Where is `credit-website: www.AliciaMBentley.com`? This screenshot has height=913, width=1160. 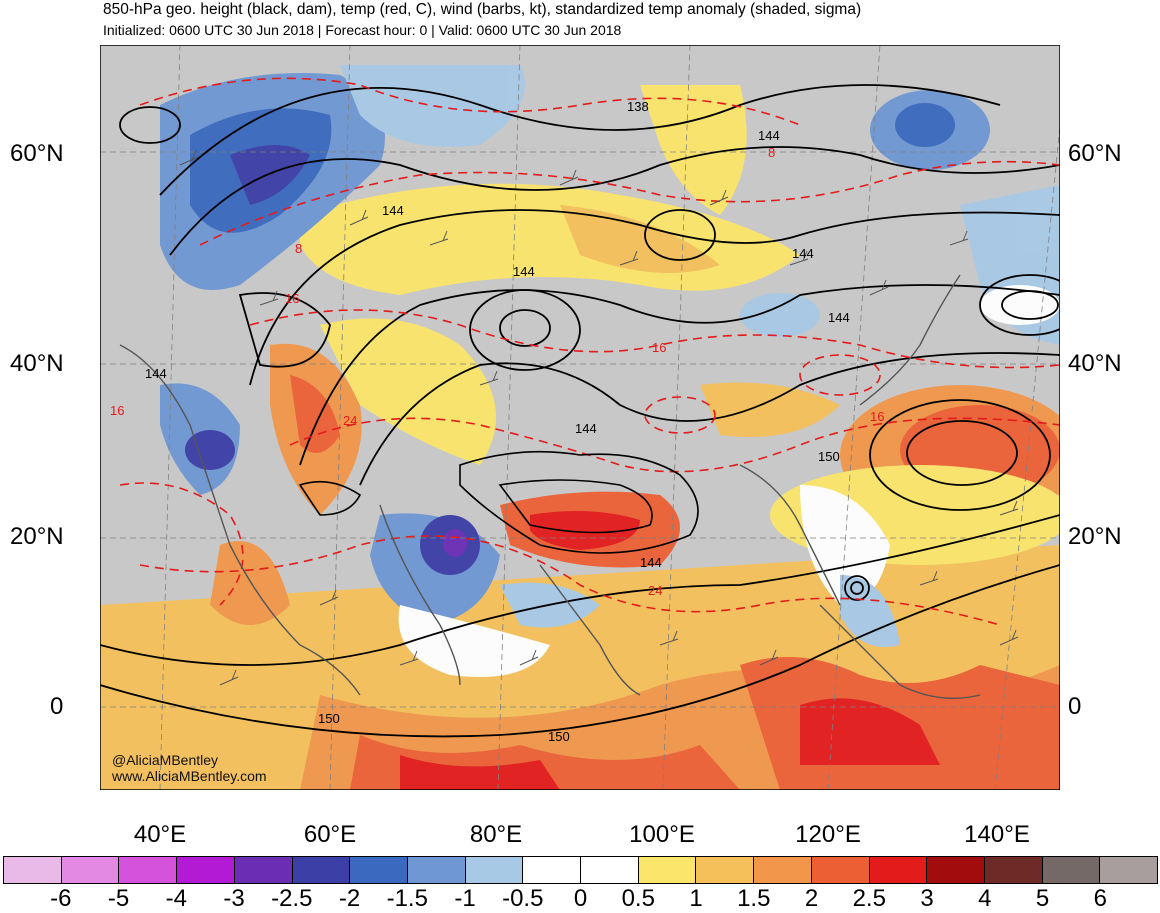
credit-website: www.AliciaMBentley.com is located at coordinates (189, 776).